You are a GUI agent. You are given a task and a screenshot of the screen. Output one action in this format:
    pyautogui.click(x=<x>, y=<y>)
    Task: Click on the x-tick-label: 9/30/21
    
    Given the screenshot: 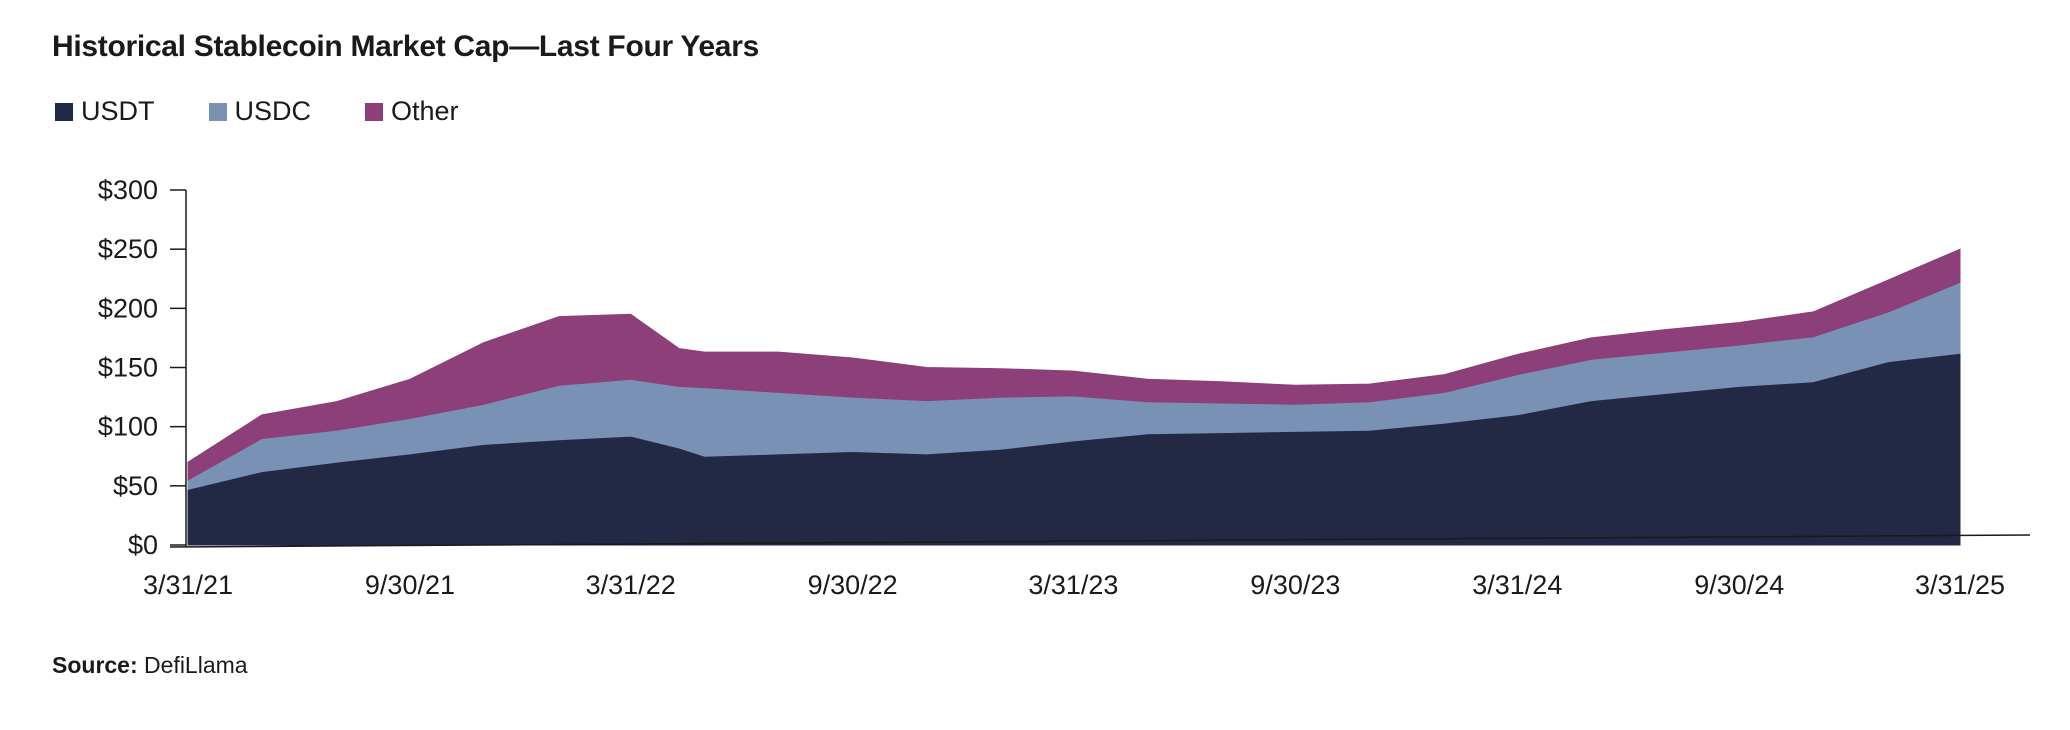 What is the action you would take?
    pyautogui.click(x=410, y=585)
    